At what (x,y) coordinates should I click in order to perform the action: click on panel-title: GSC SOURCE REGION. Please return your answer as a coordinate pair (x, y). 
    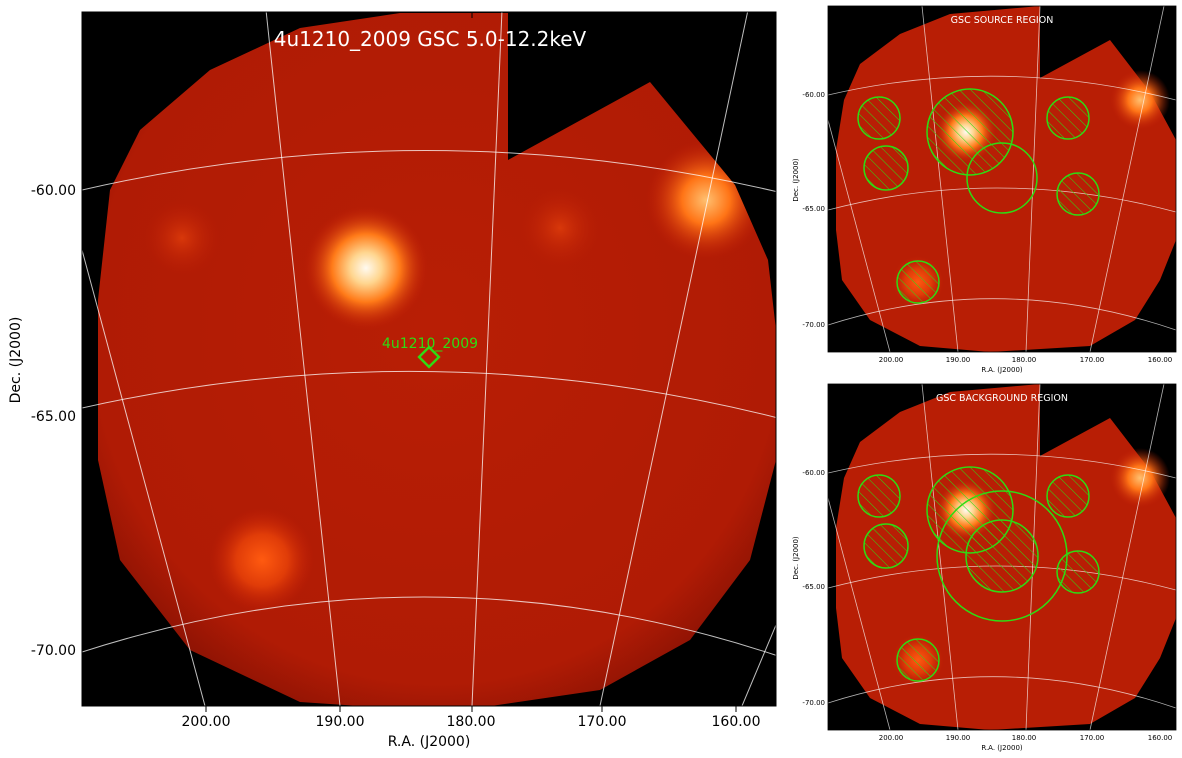
    Looking at the image, I should click on (1002, 20).